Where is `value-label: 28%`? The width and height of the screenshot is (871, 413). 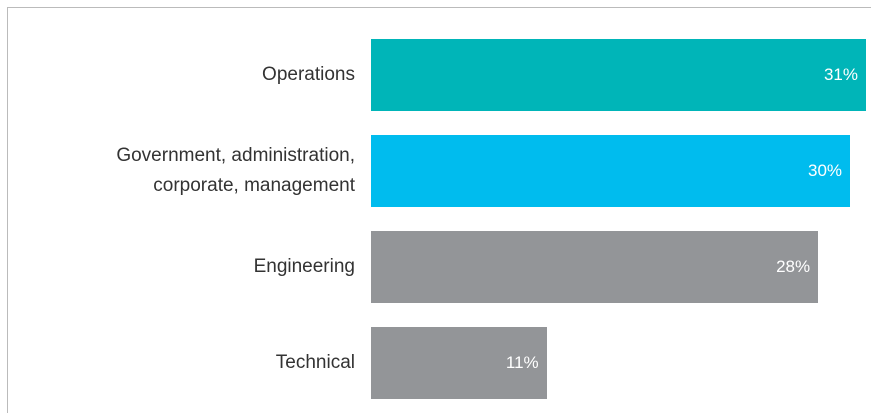
value-label: 28% is located at coordinates (793, 266).